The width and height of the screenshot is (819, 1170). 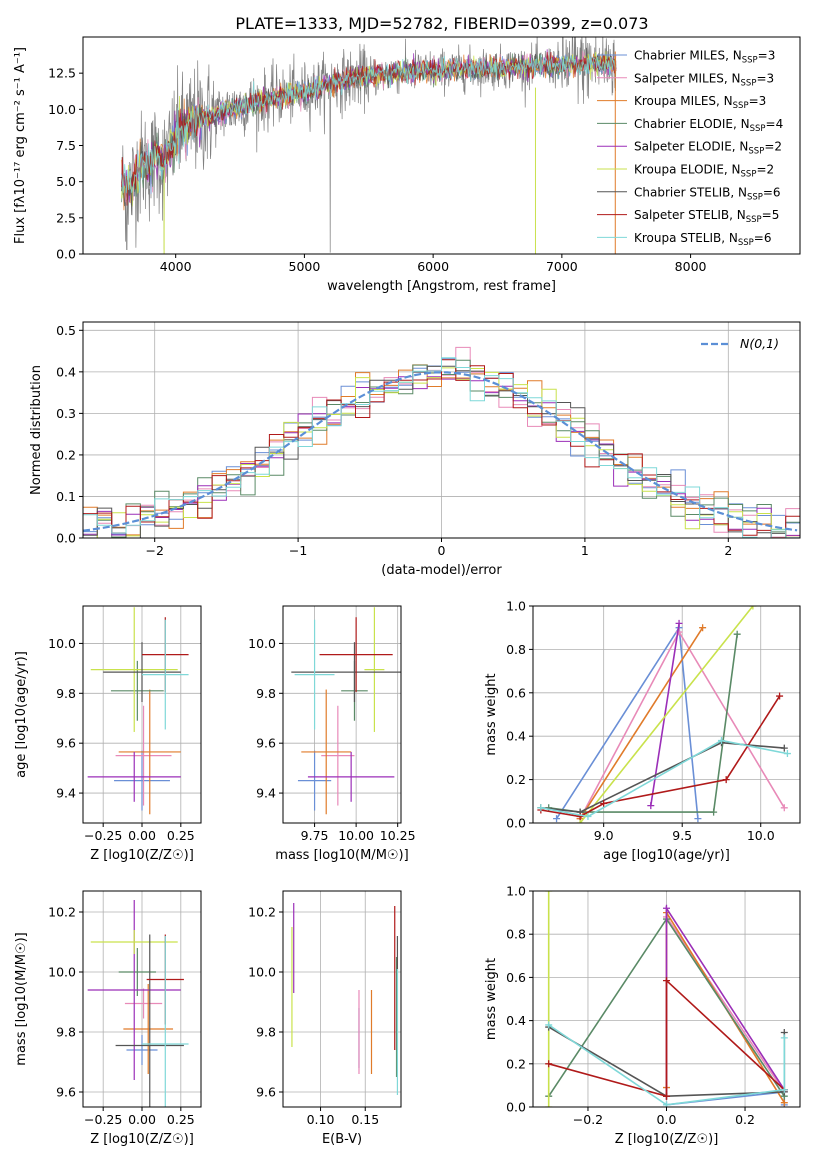 What do you see at coordinates (20, 145) in the screenshot?
I see `spectrum-ylabel: Flux [fλ10⁻¹⁷ erg cm⁻² s⁻¹ A⁻¹]` at bounding box center [20, 145].